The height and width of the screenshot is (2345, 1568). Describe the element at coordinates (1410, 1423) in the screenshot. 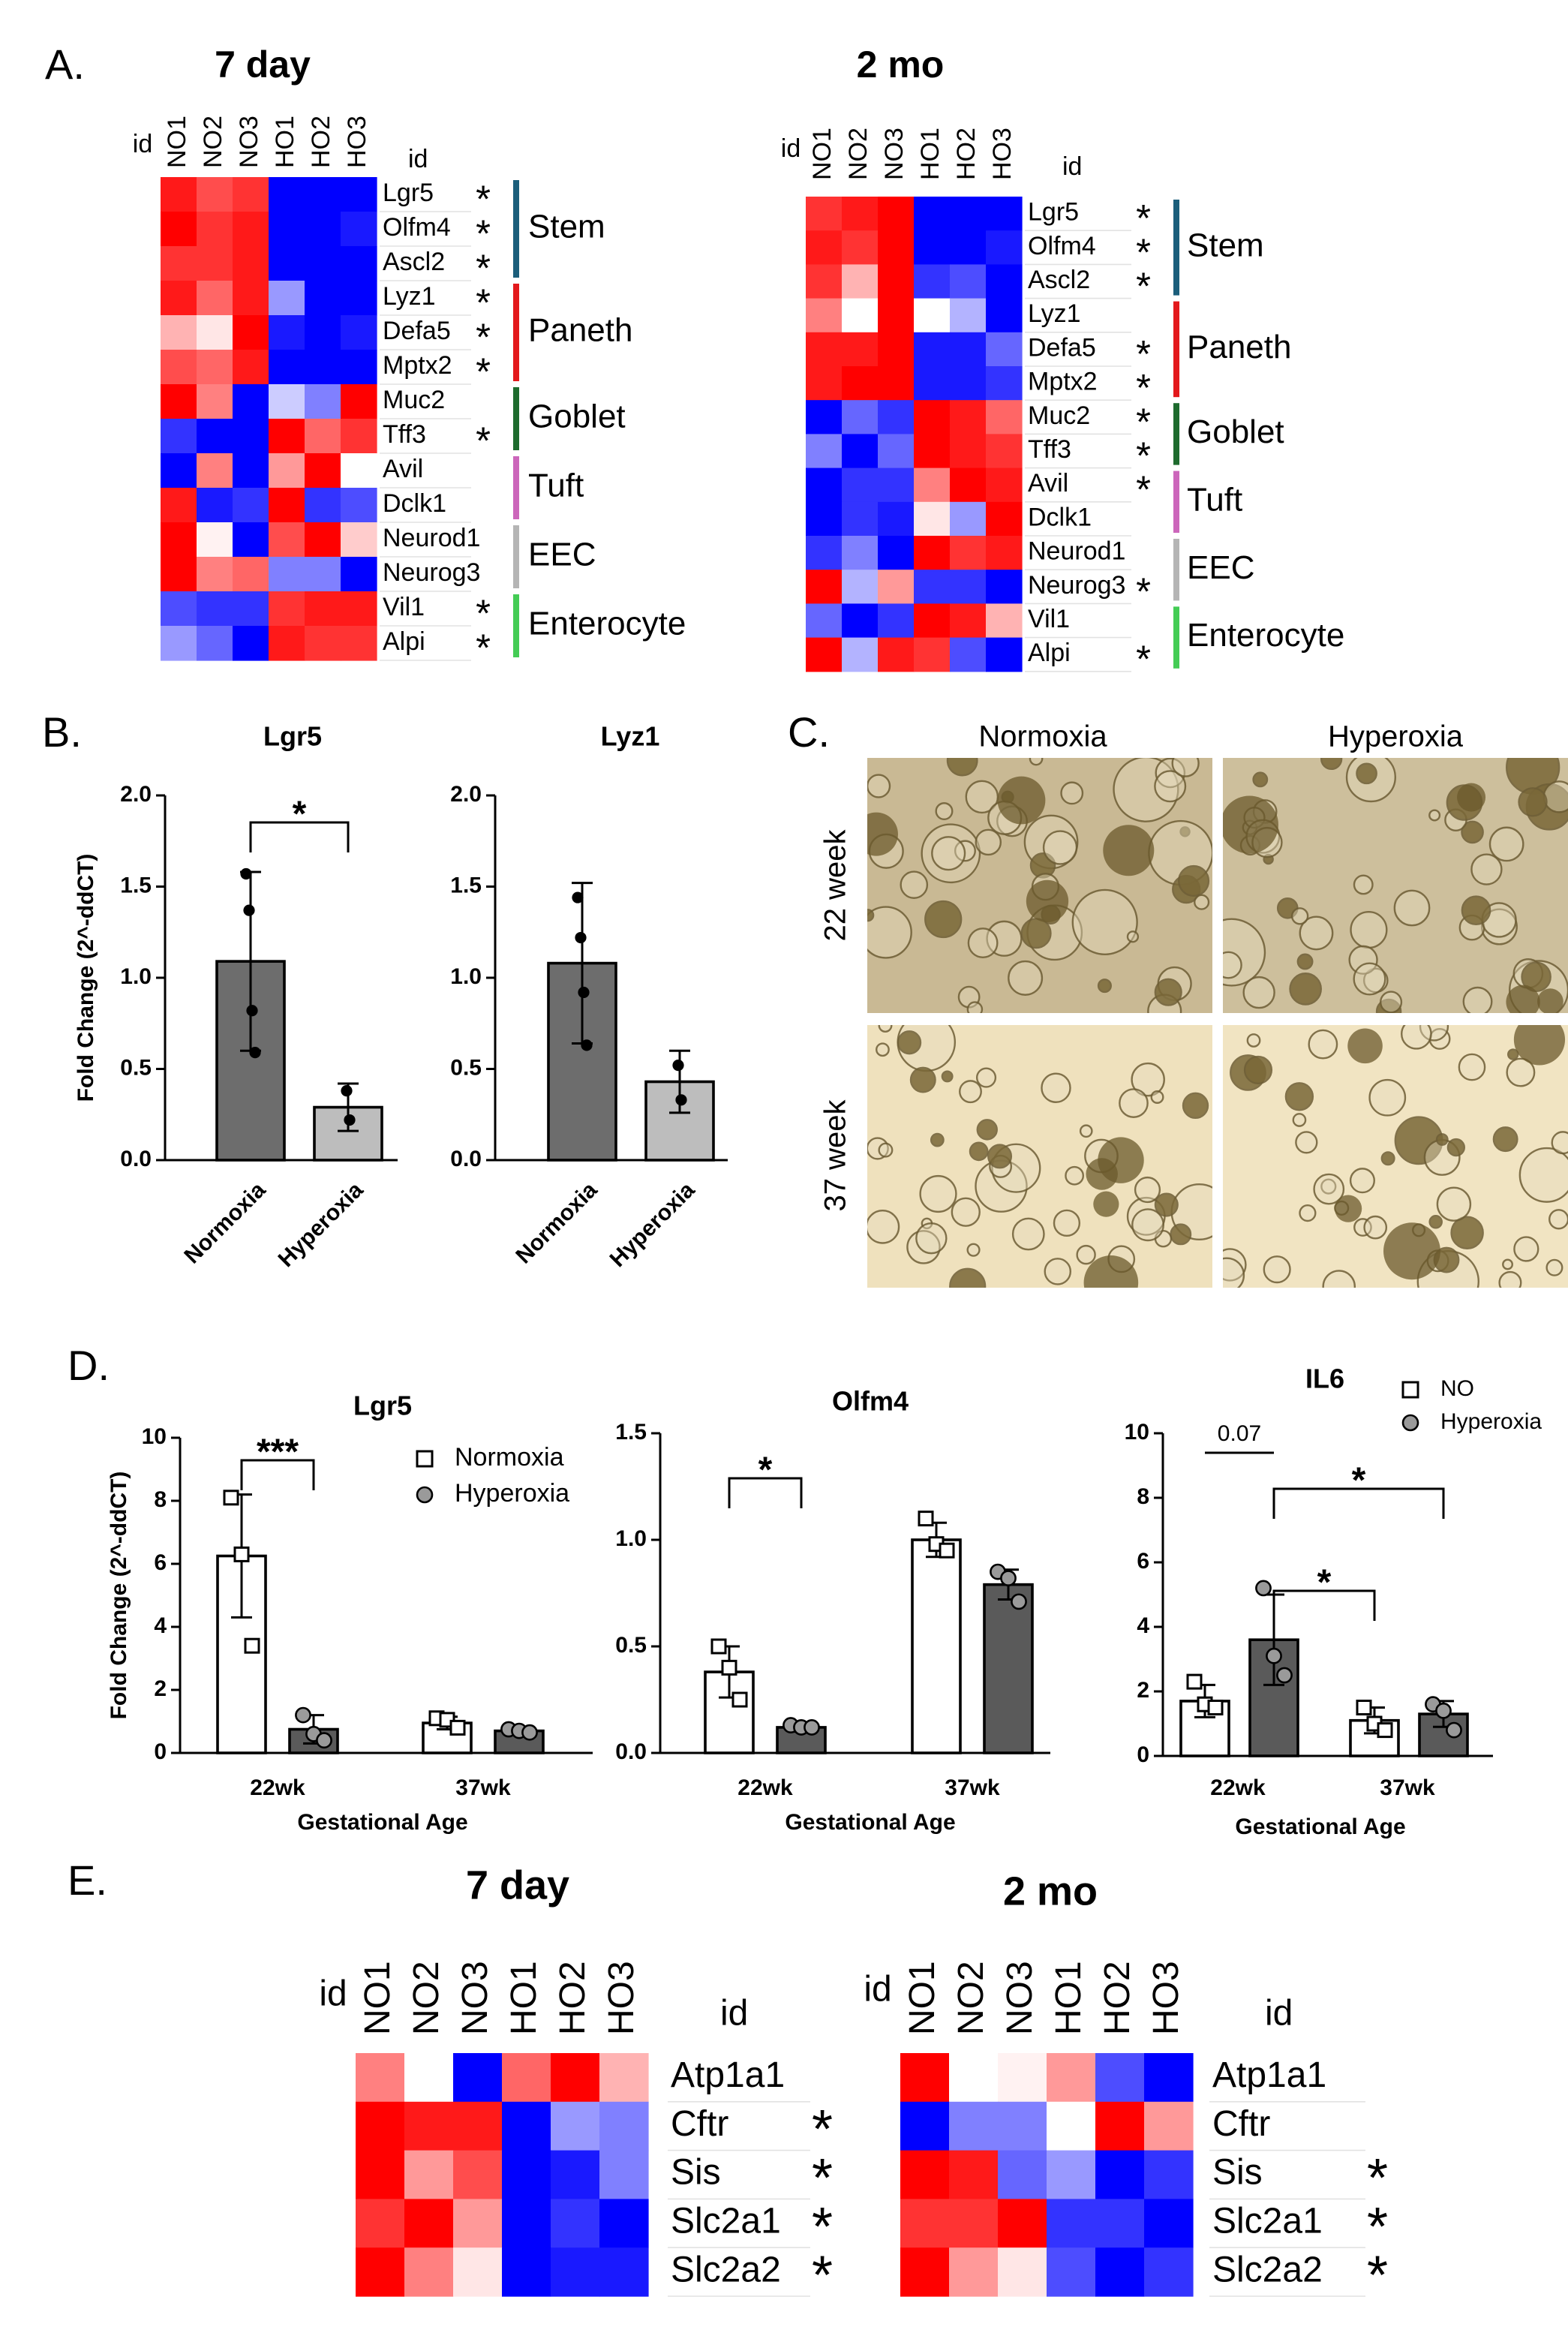

I see `legend-marker` at that location.